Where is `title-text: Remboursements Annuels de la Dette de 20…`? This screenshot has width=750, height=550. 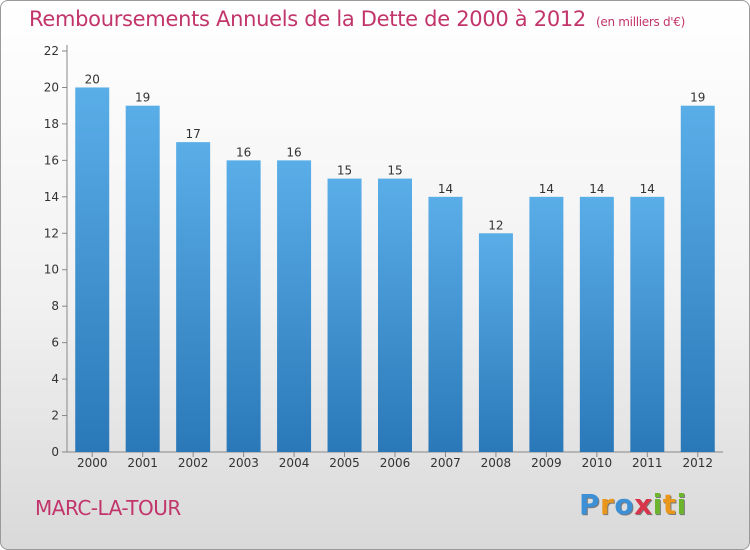 title-text: Remboursements Annuels de la Dette de 20… is located at coordinates (307, 19).